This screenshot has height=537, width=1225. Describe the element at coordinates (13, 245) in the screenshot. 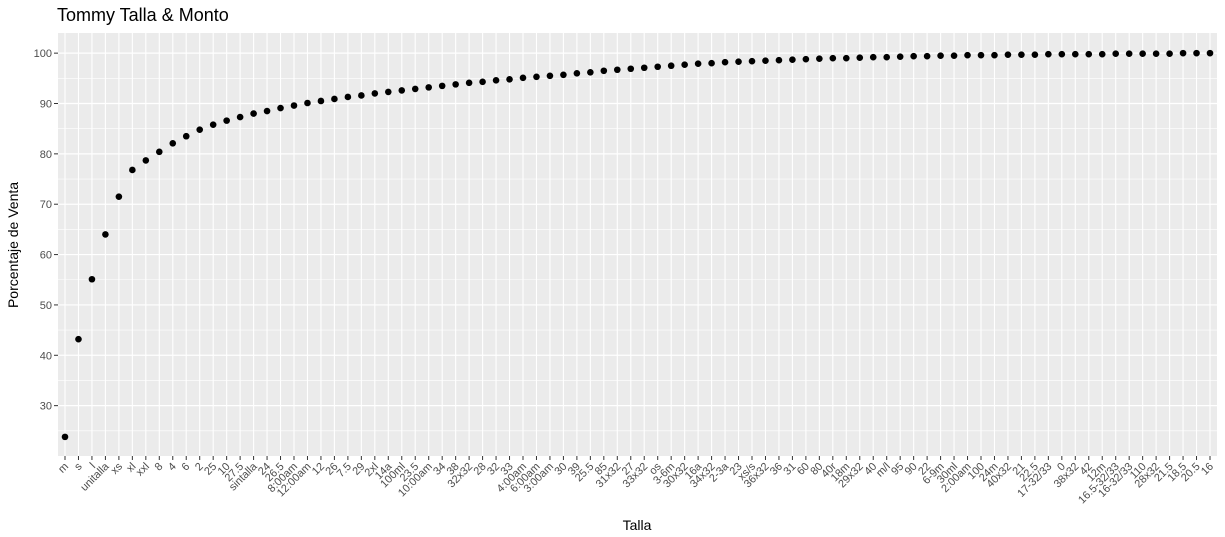

I see `y-axis-title: Porcentaje de Venta` at that location.